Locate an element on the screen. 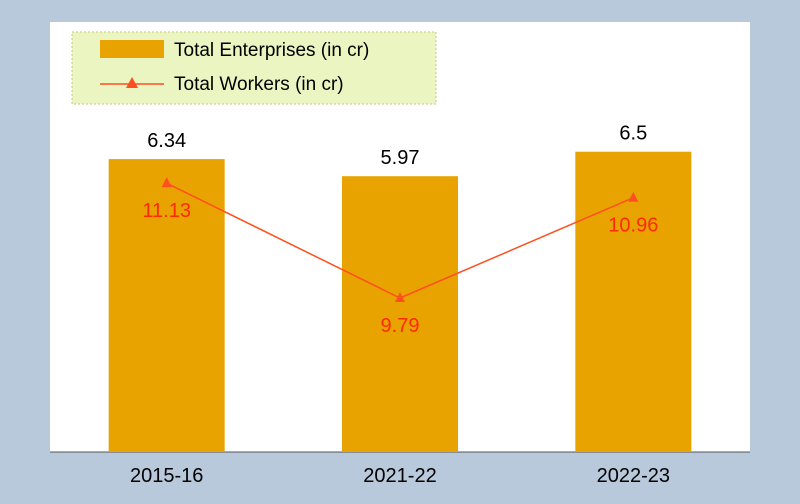 The image size is (800, 504). bar-value-label-2021-22: 5.97 is located at coordinates (400, 158).